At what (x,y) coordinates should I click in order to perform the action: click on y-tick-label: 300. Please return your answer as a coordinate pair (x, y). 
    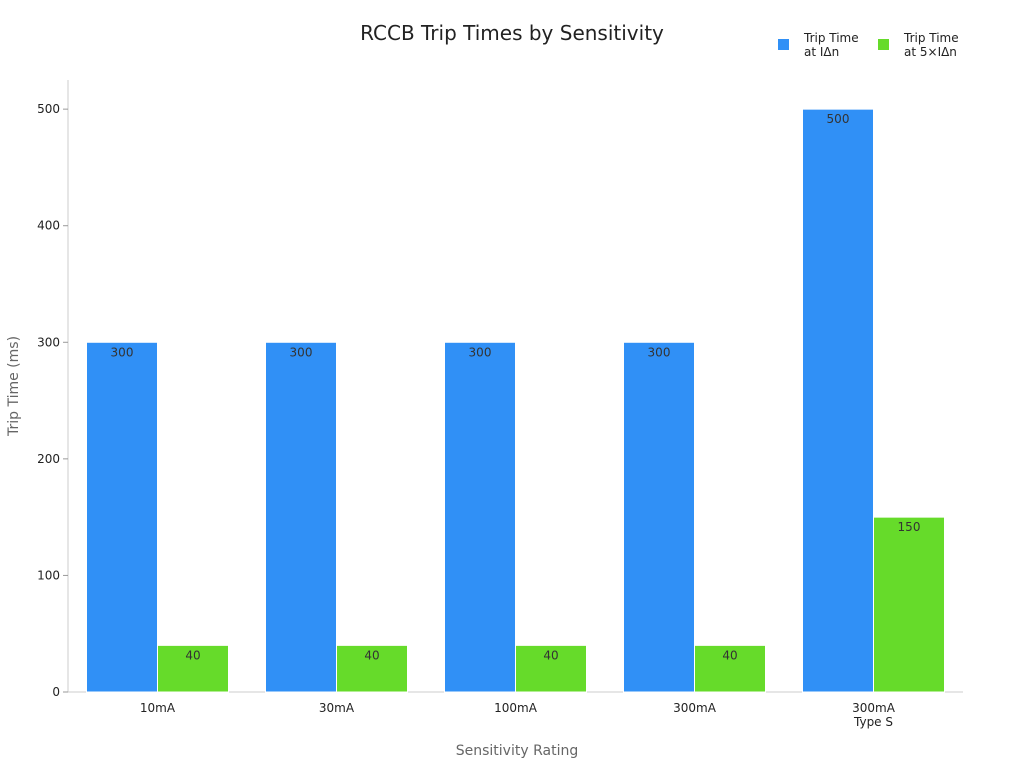
    Looking at the image, I should click on (48, 342).